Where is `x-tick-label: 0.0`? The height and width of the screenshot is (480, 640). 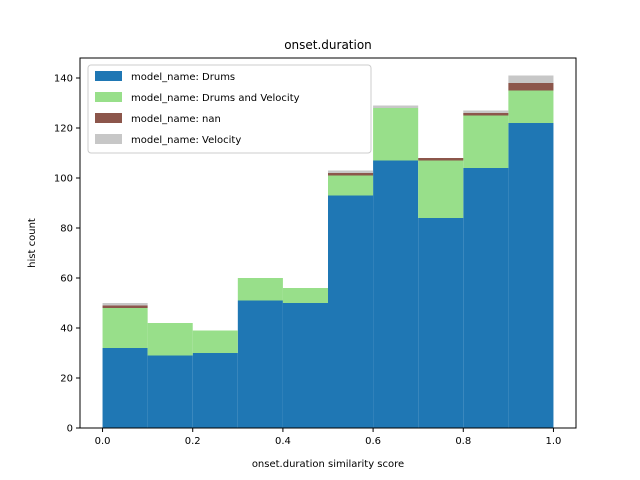 x-tick-label: 0.0 is located at coordinates (103, 441).